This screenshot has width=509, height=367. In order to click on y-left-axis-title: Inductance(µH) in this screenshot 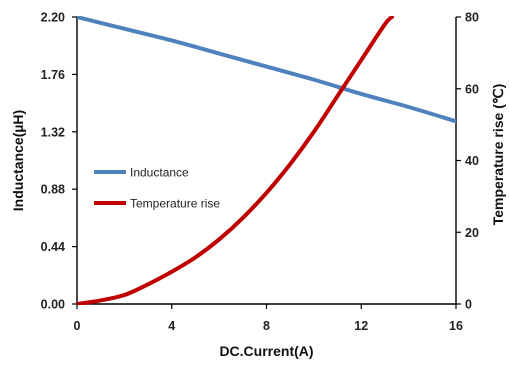, I will do `click(18, 160)`.